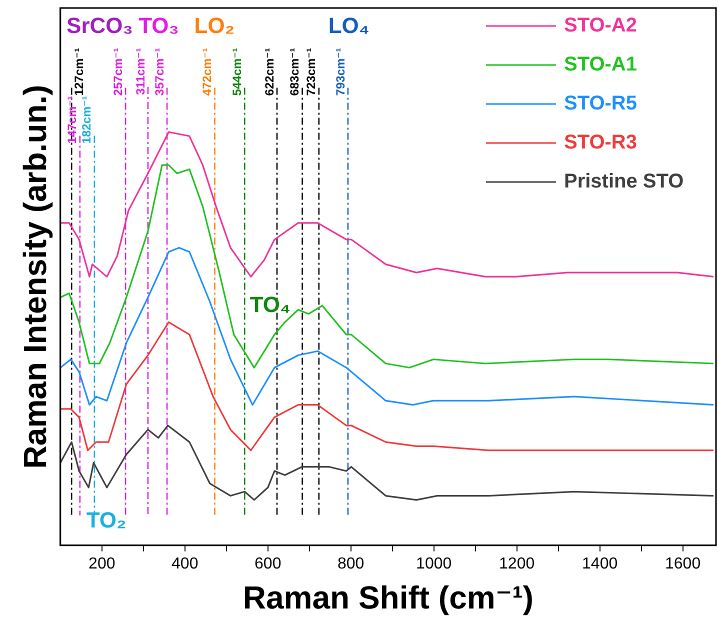 This screenshot has height=623, width=718. I want to click on x-tick-label: 1200, so click(517, 563).